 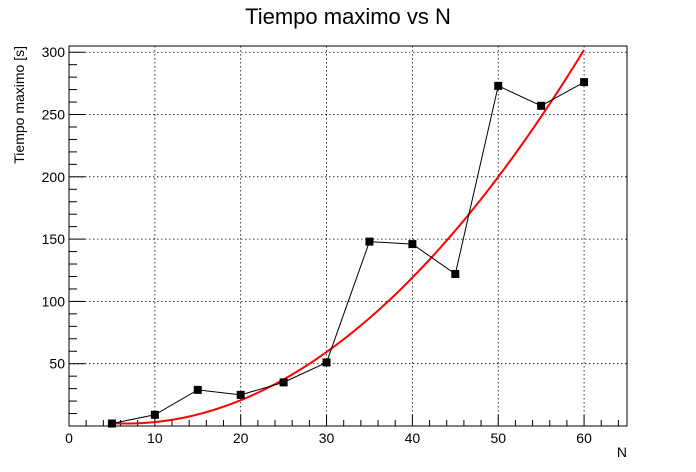 What do you see at coordinates (241, 438) in the screenshot?
I see `x-tick-label: 20` at bounding box center [241, 438].